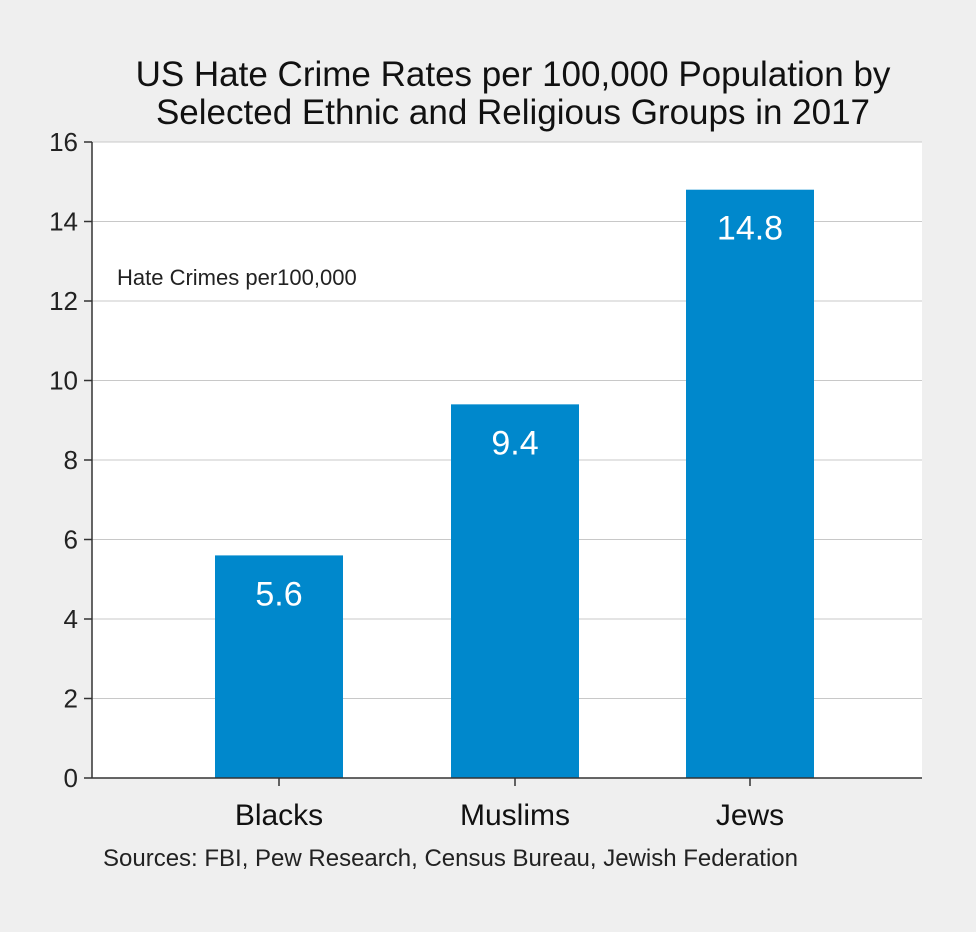 The image size is (976, 932). I want to click on y-tick-label: 4, so click(71, 619).